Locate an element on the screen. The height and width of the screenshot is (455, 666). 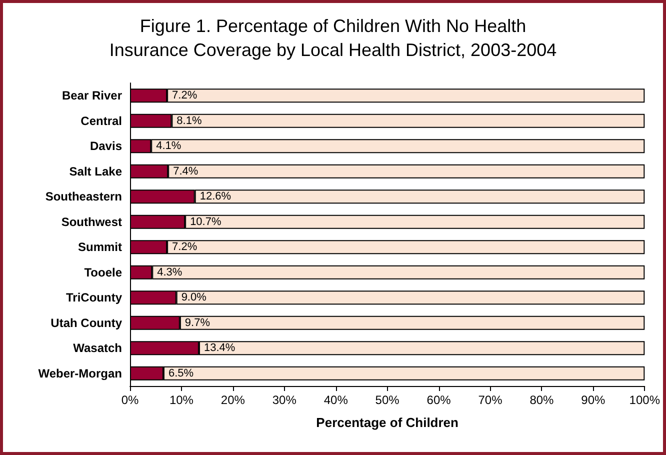
data-label: 6.5% is located at coordinates (181, 373).